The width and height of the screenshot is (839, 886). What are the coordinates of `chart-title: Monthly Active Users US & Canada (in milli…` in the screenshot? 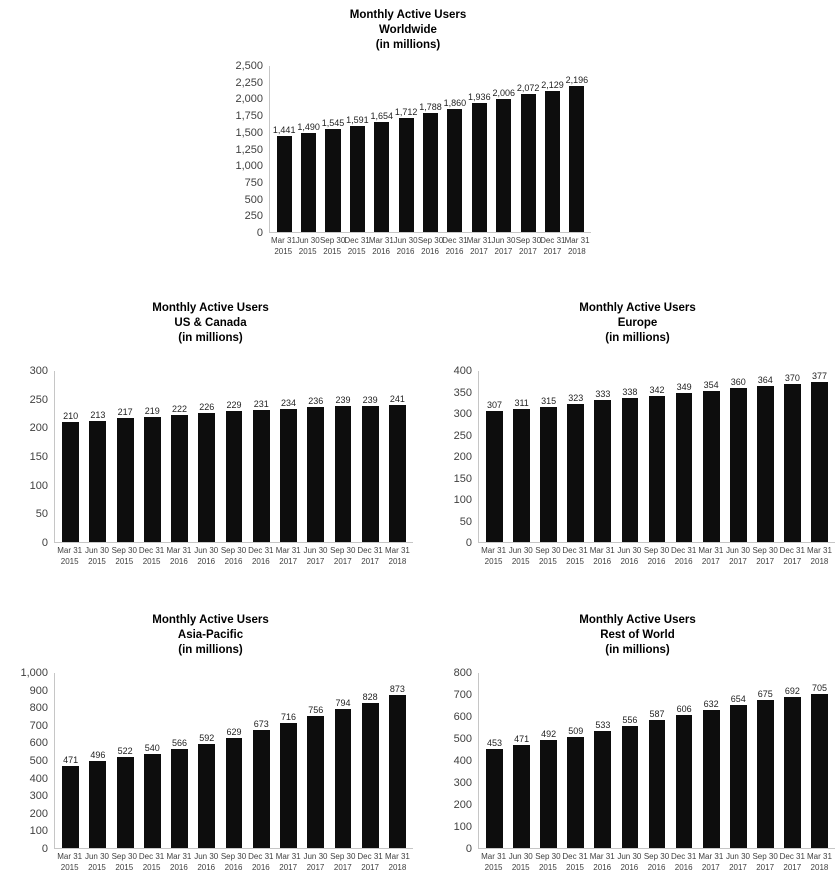 It's located at (210, 323).